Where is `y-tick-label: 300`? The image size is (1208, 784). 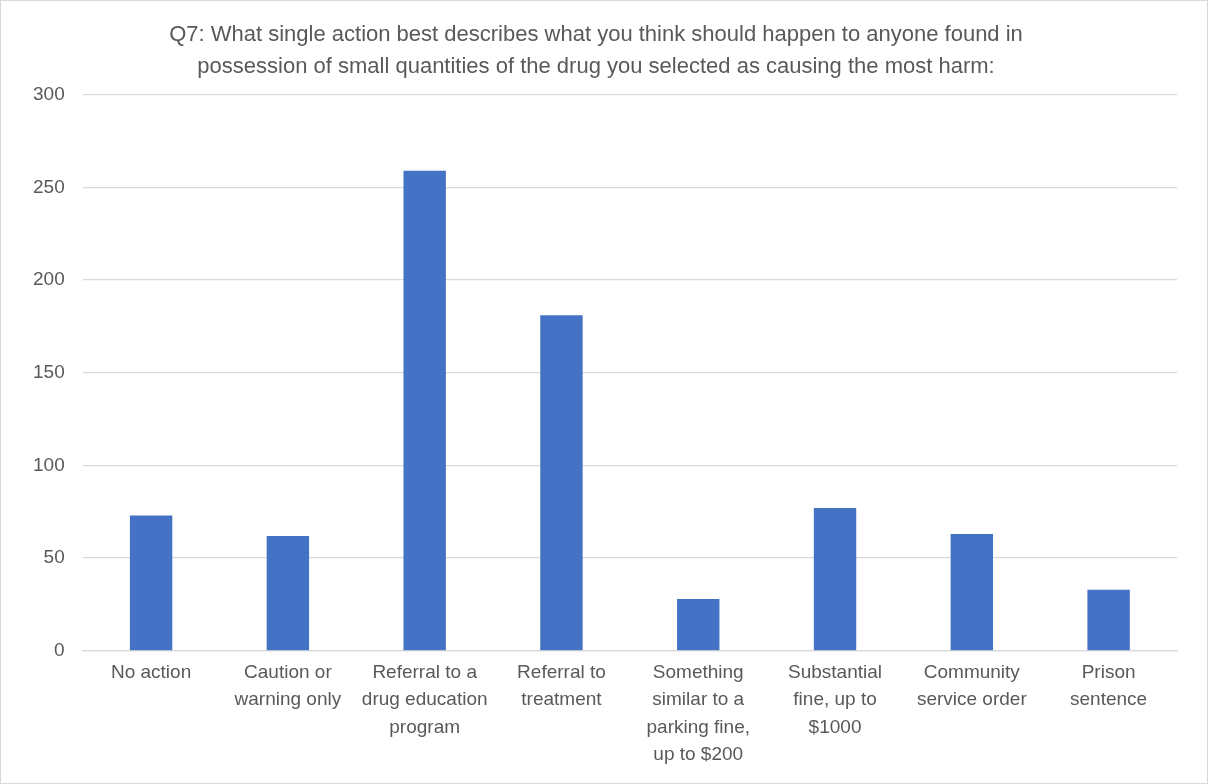
y-tick-label: 300 is located at coordinates (49, 94).